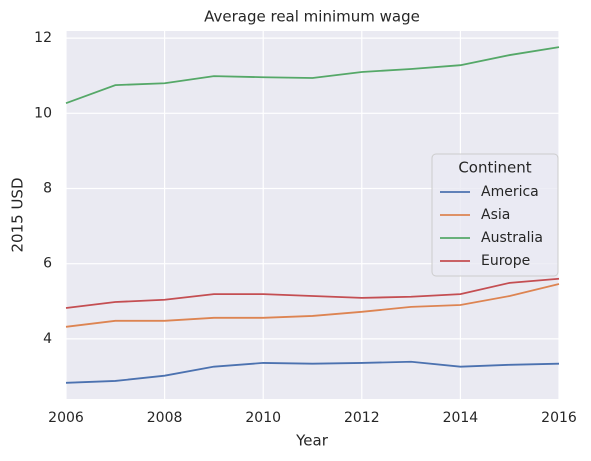  Describe the element at coordinates (47, 188) in the screenshot. I see `y-tick-label: 8` at that location.